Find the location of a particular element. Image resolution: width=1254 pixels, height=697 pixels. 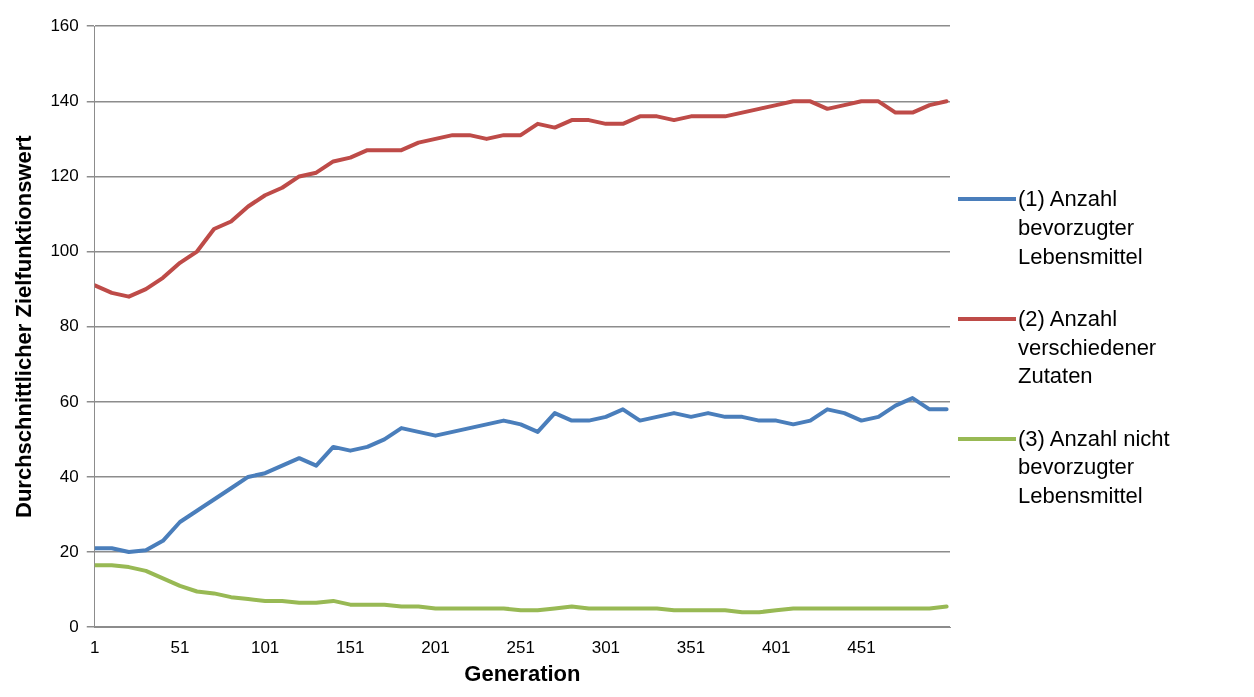

y-axis-title: Durchschnittlicher Zielfunktionswert is located at coordinates (24, 326).